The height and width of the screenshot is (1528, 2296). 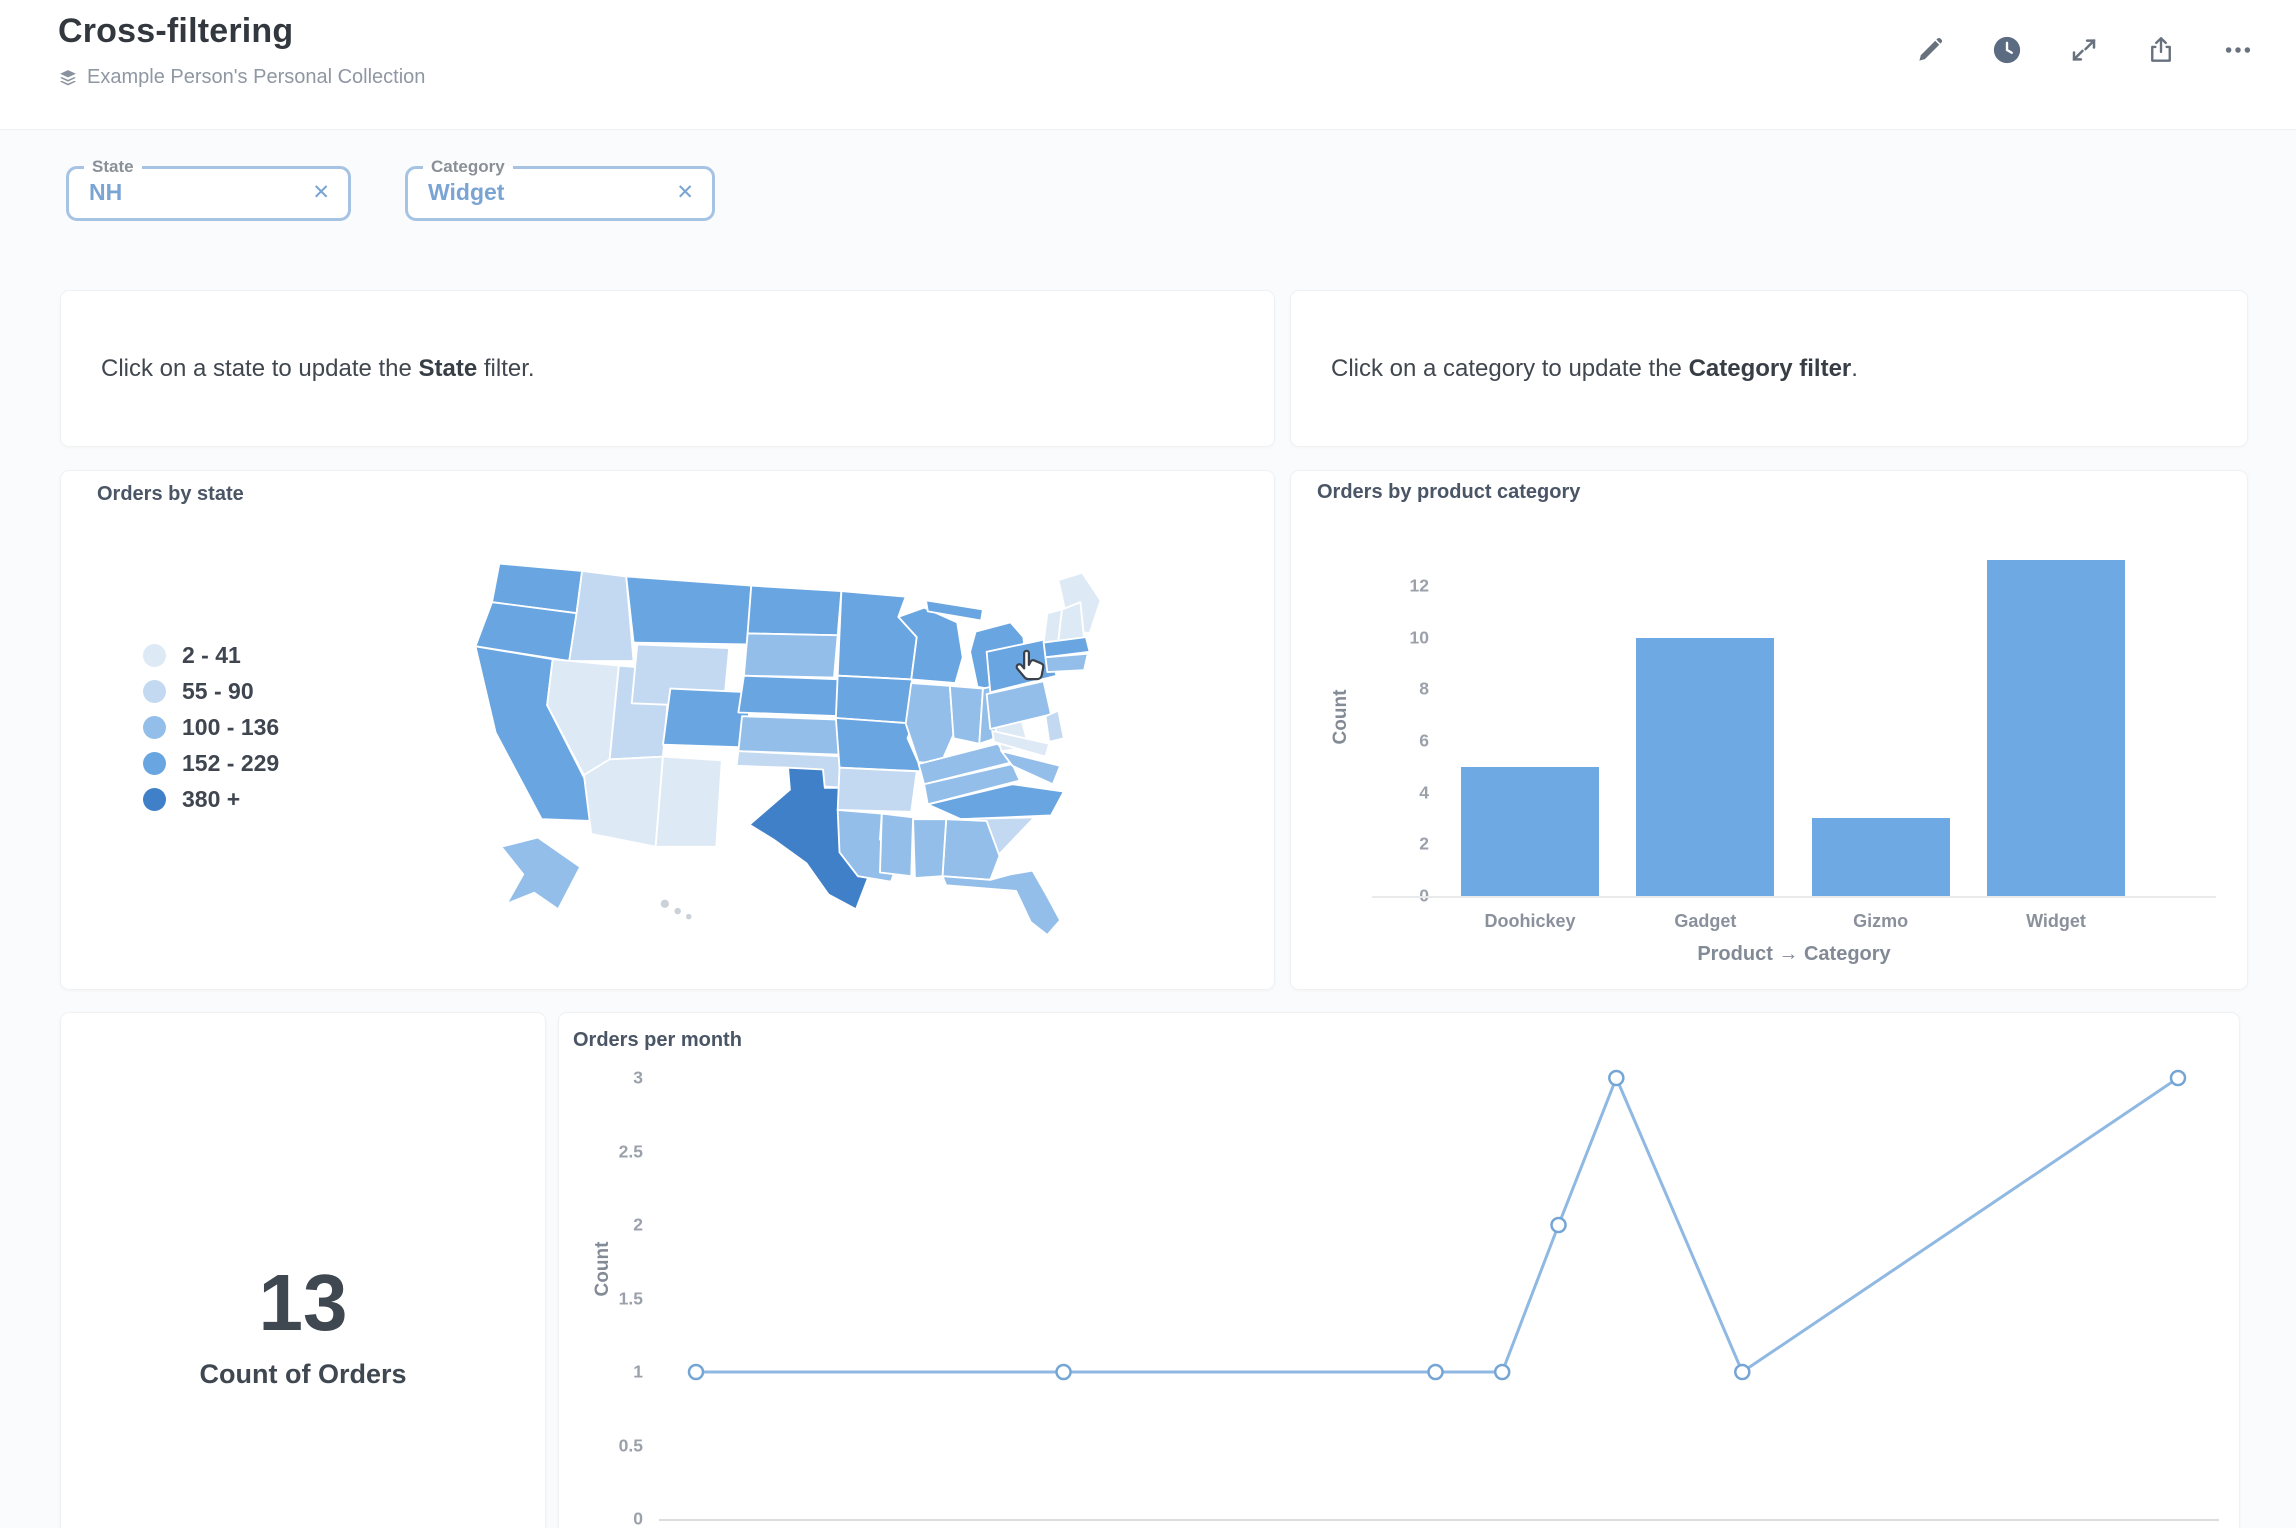 What do you see at coordinates (2161, 50) in the screenshot?
I see `share-icon` at bounding box center [2161, 50].